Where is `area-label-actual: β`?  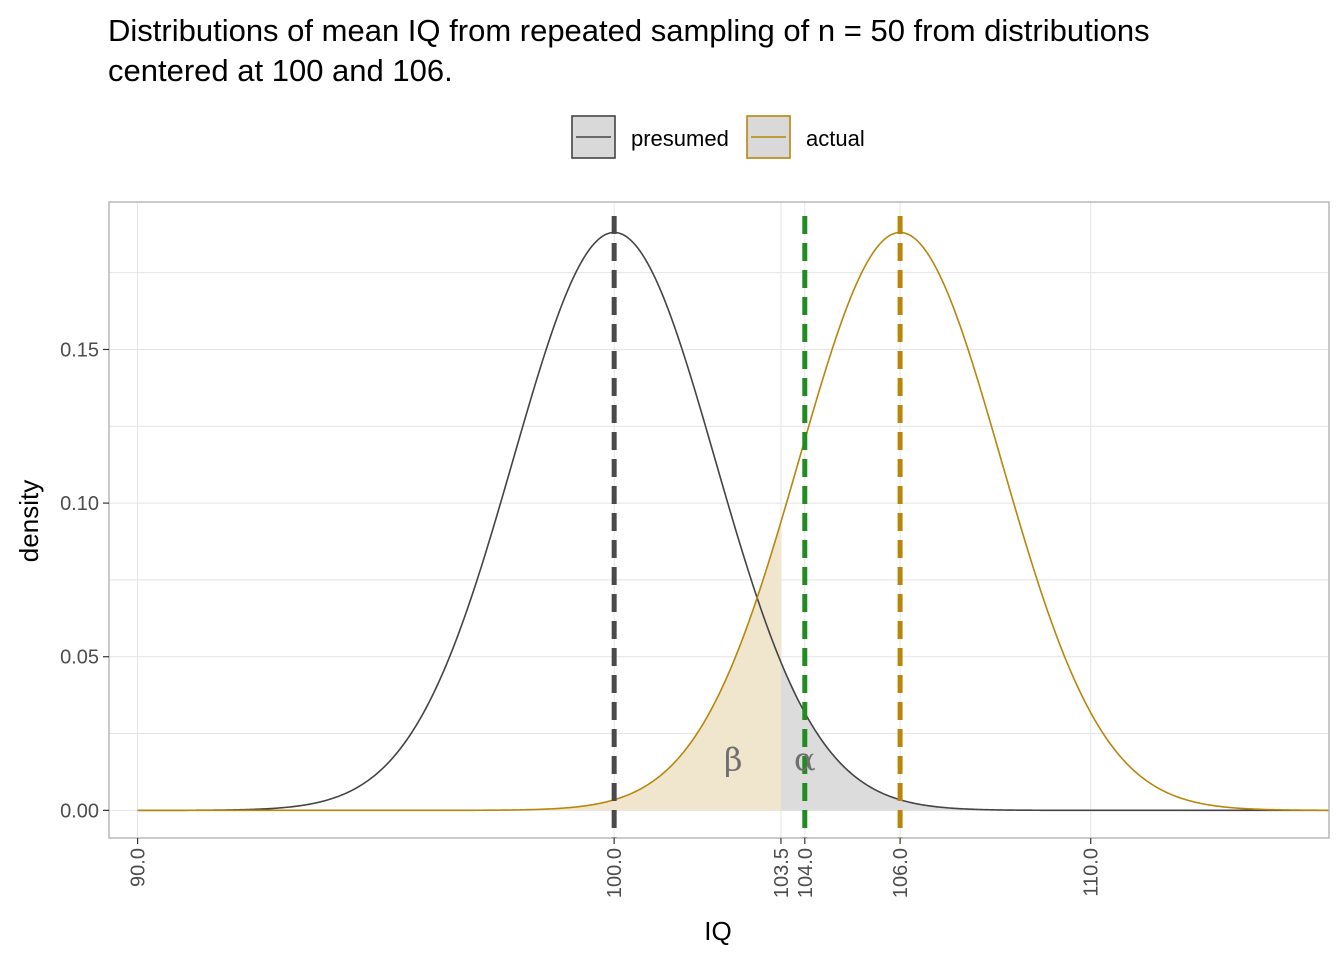
area-label-actual: β is located at coordinates (733, 759).